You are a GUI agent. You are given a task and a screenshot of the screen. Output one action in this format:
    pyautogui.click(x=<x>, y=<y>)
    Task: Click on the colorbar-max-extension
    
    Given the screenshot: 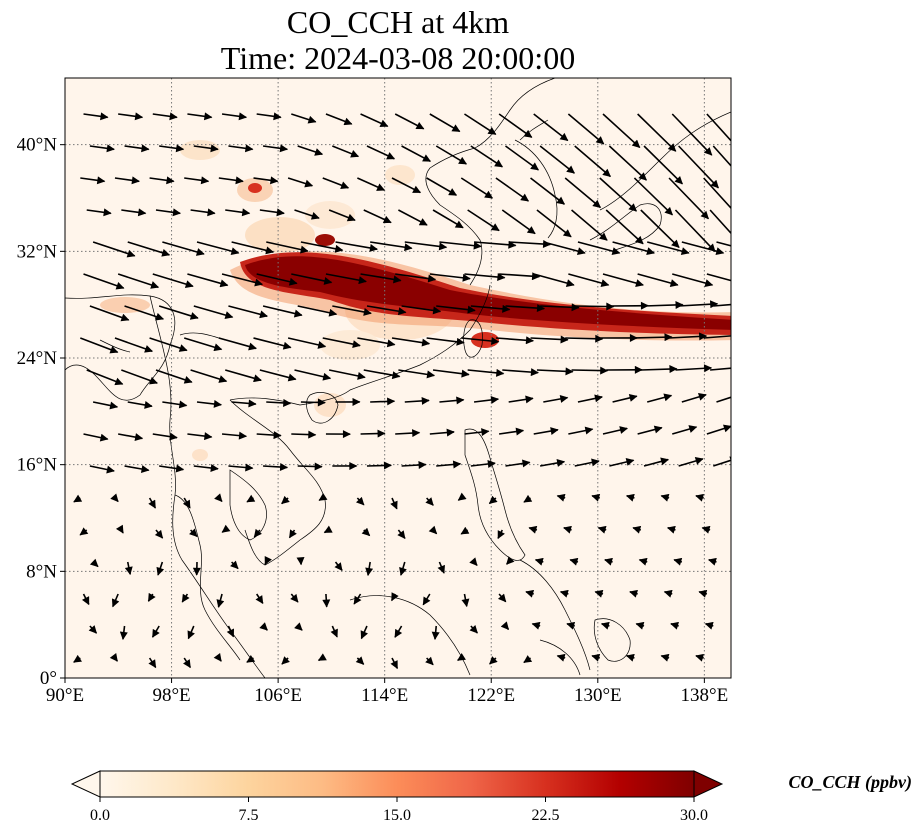 What is the action you would take?
    pyautogui.click(x=708, y=784)
    